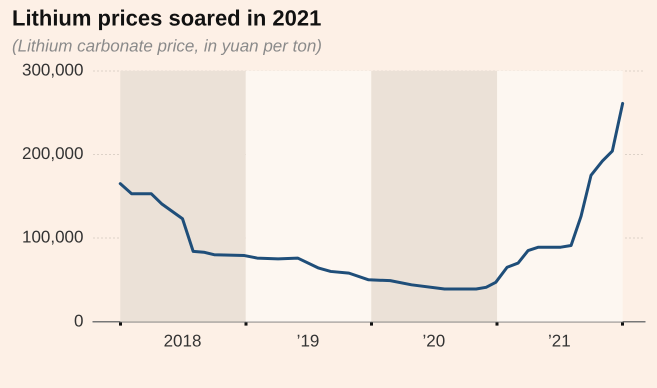 This screenshot has height=388, width=657. Describe the element at coordinates (53, 70) in the screenshot. I see `y-tick-label: 300,000` at that location.